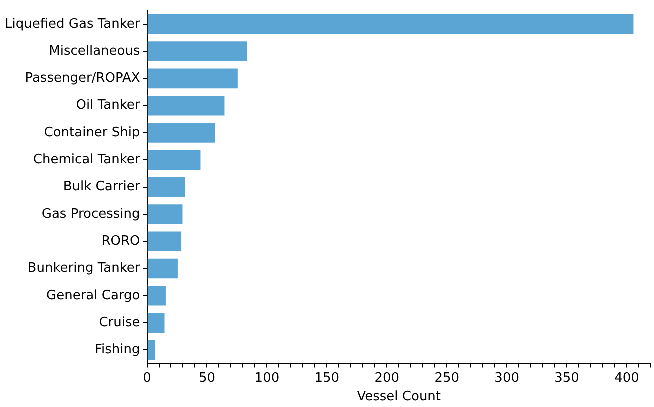  What do you see at coordinates (93, 296) in the screenshot?
I see `y-tick-label: General Cargo` at bounding box center [93, 296].